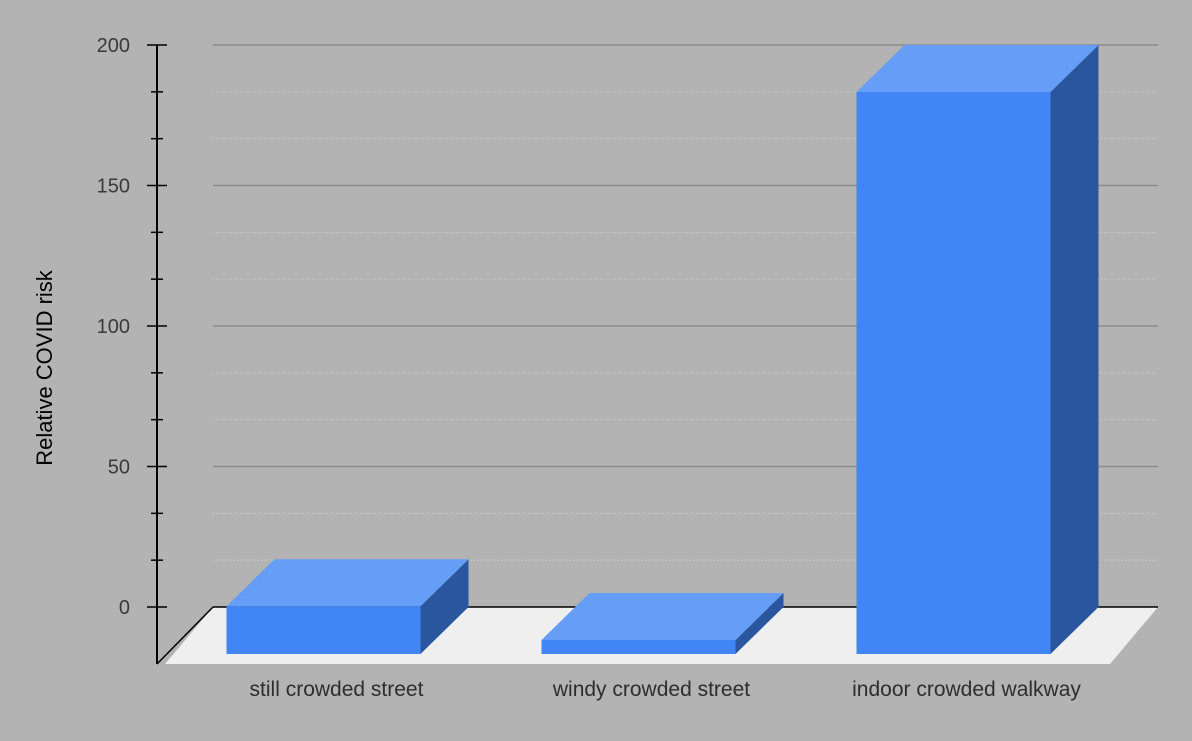 This screenshot has height=741, width=1192. I want to click on y-tick-label: 200, so click(113, 46).